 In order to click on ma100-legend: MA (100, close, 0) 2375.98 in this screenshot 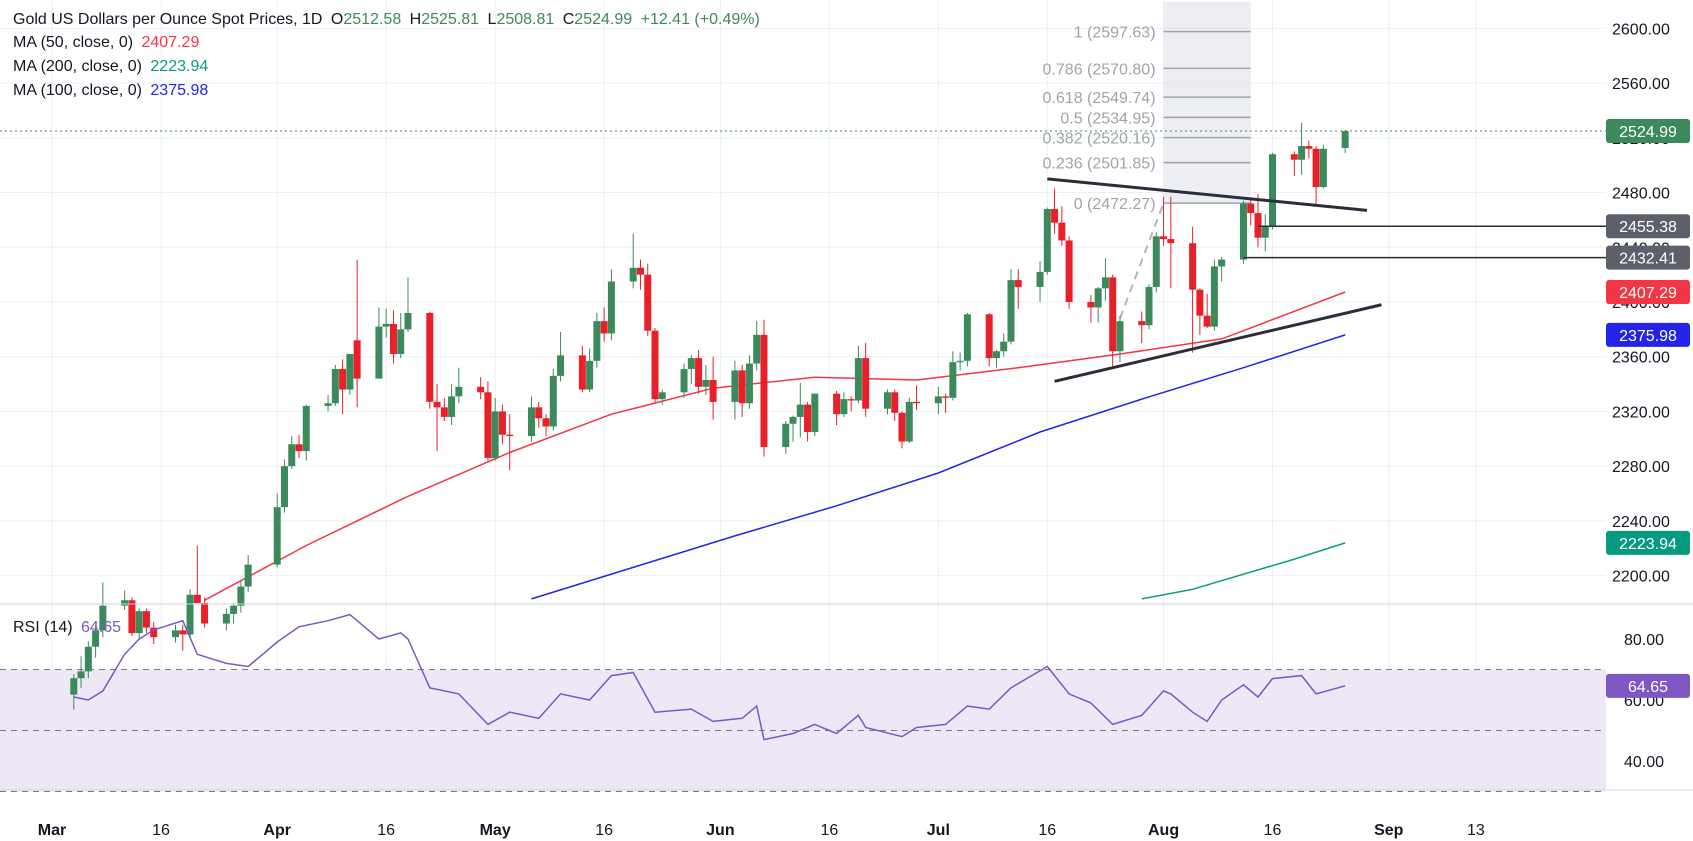, I will do `click(112, 91)`.